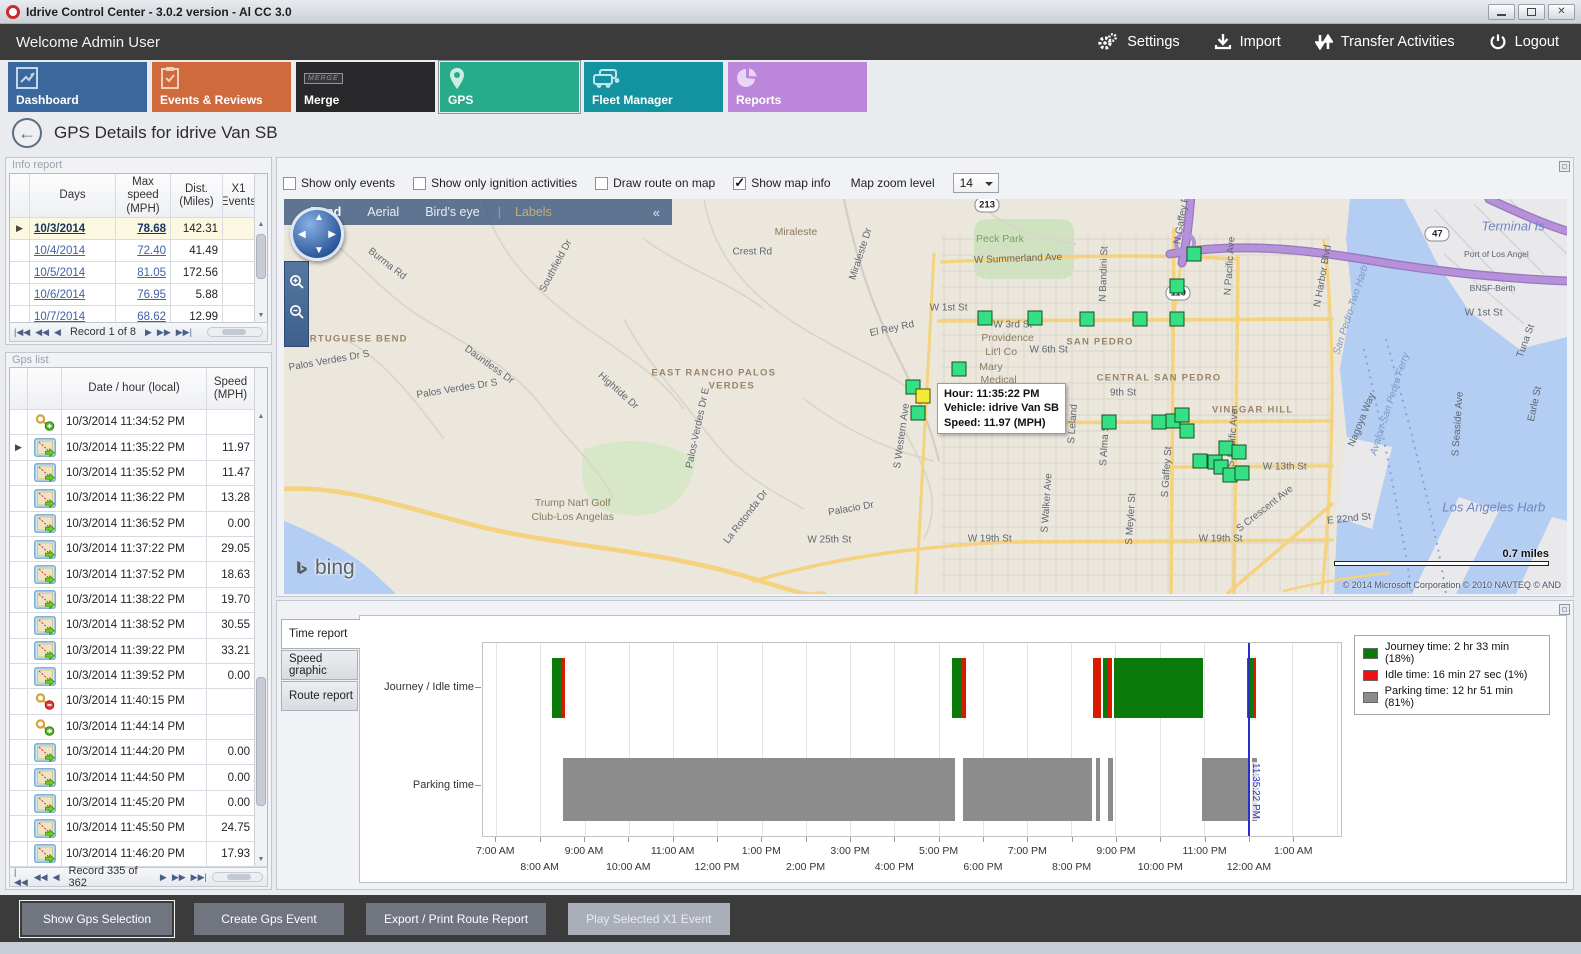 The height and width of the screenshot is (954, 1581). Describe the element at coordinates (452, 212) in the screenshot. I see `map-view-bird-s-eye: Bird's eye` at that location.